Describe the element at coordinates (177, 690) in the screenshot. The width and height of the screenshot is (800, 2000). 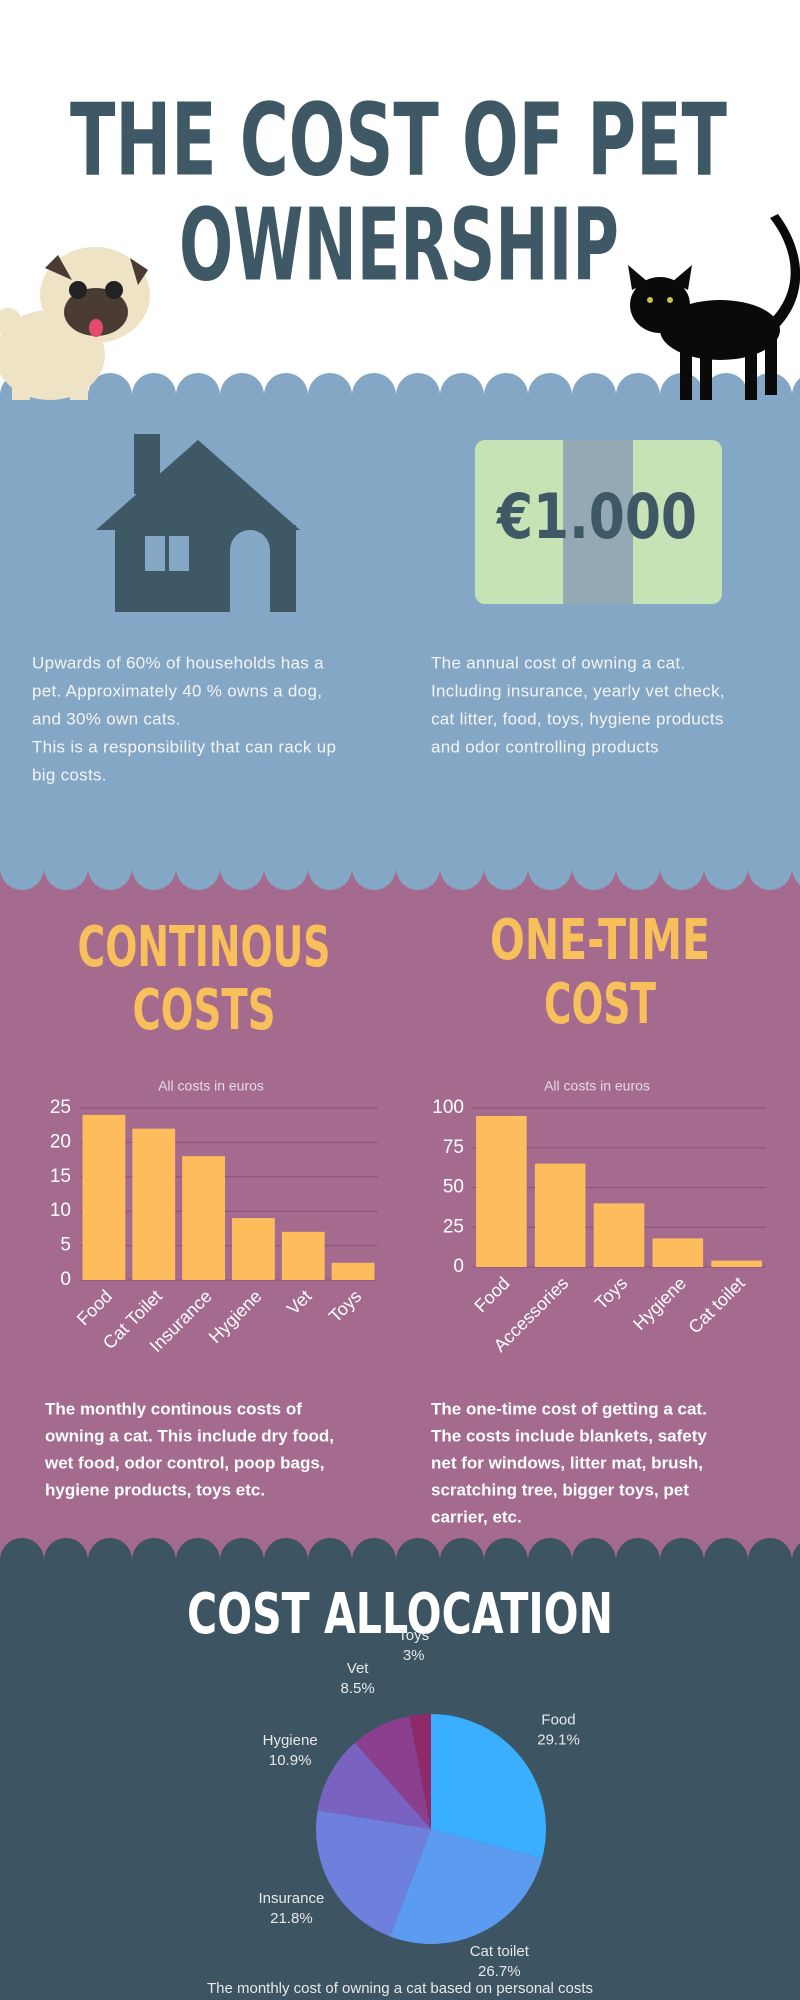
I see `paragraph-line: pet. Approximately 40 % owns a dog,` at that location.